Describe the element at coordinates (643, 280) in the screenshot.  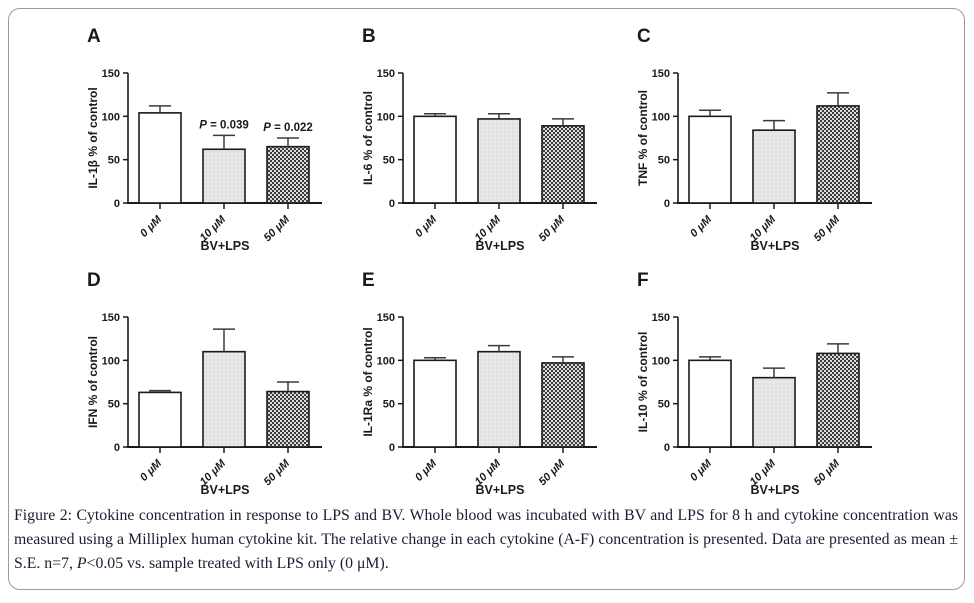
I see `panel-label-f: F` at that location.